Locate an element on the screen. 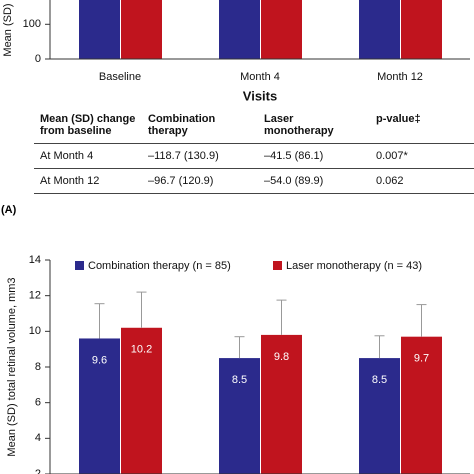 This screenshot has width=474, height=474. y-axis-label: Mean (SD) is located at coordinates (8, 29).